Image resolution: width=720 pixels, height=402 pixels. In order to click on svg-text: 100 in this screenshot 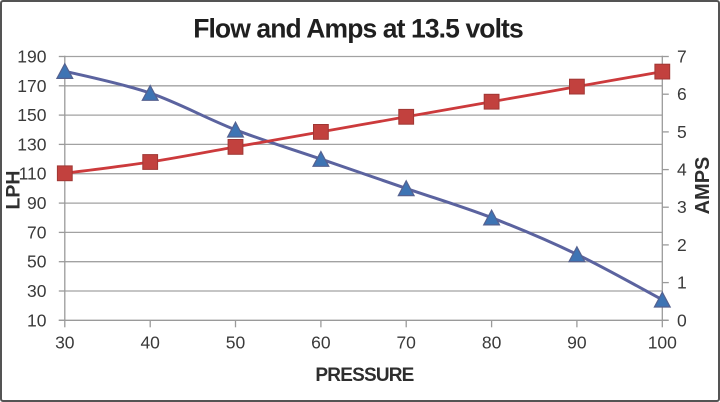, I will do `click(662, 343)`.